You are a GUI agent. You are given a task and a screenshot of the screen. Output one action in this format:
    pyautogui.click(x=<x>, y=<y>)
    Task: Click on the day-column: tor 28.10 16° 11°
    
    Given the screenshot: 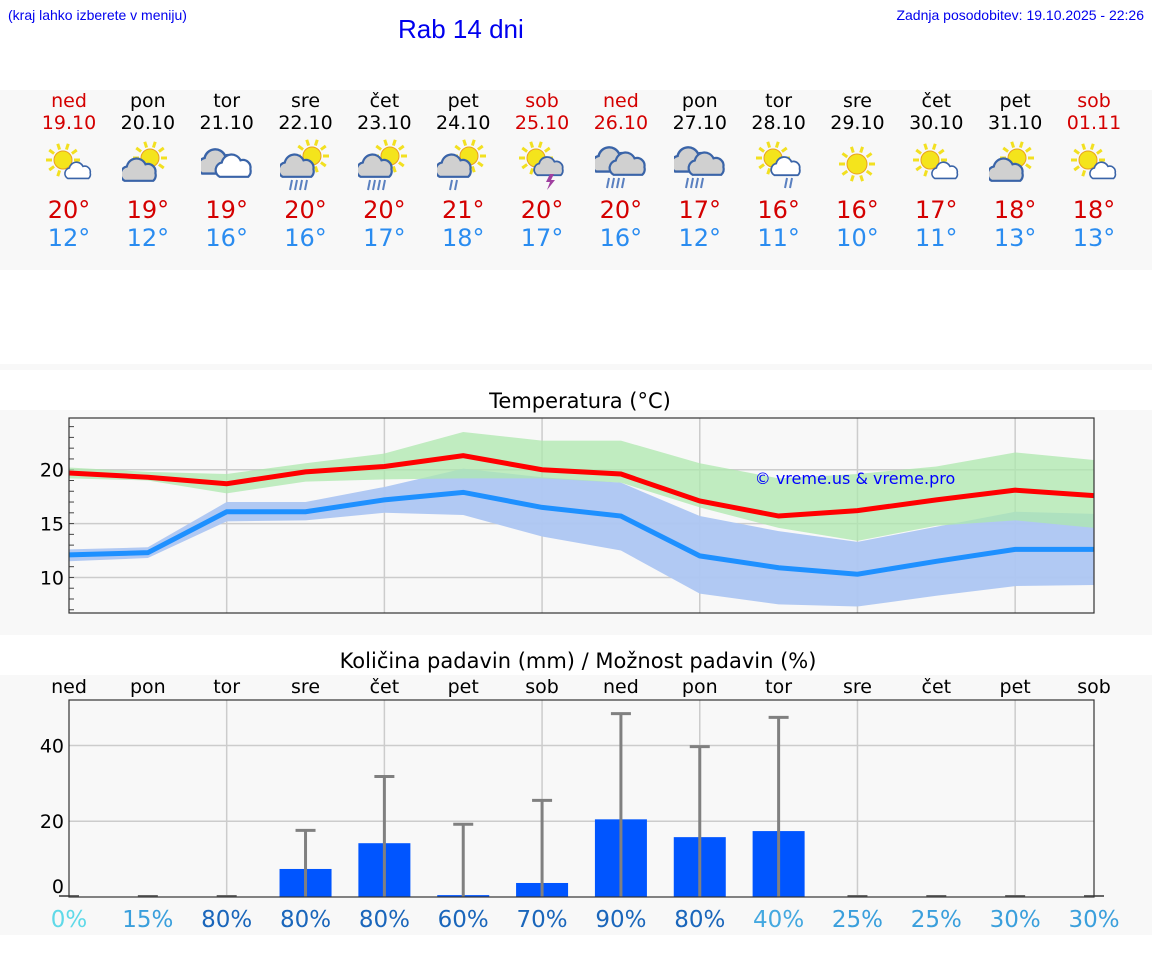 What is the action you would take?
    pyautogui.click(x=779, y=171)
    